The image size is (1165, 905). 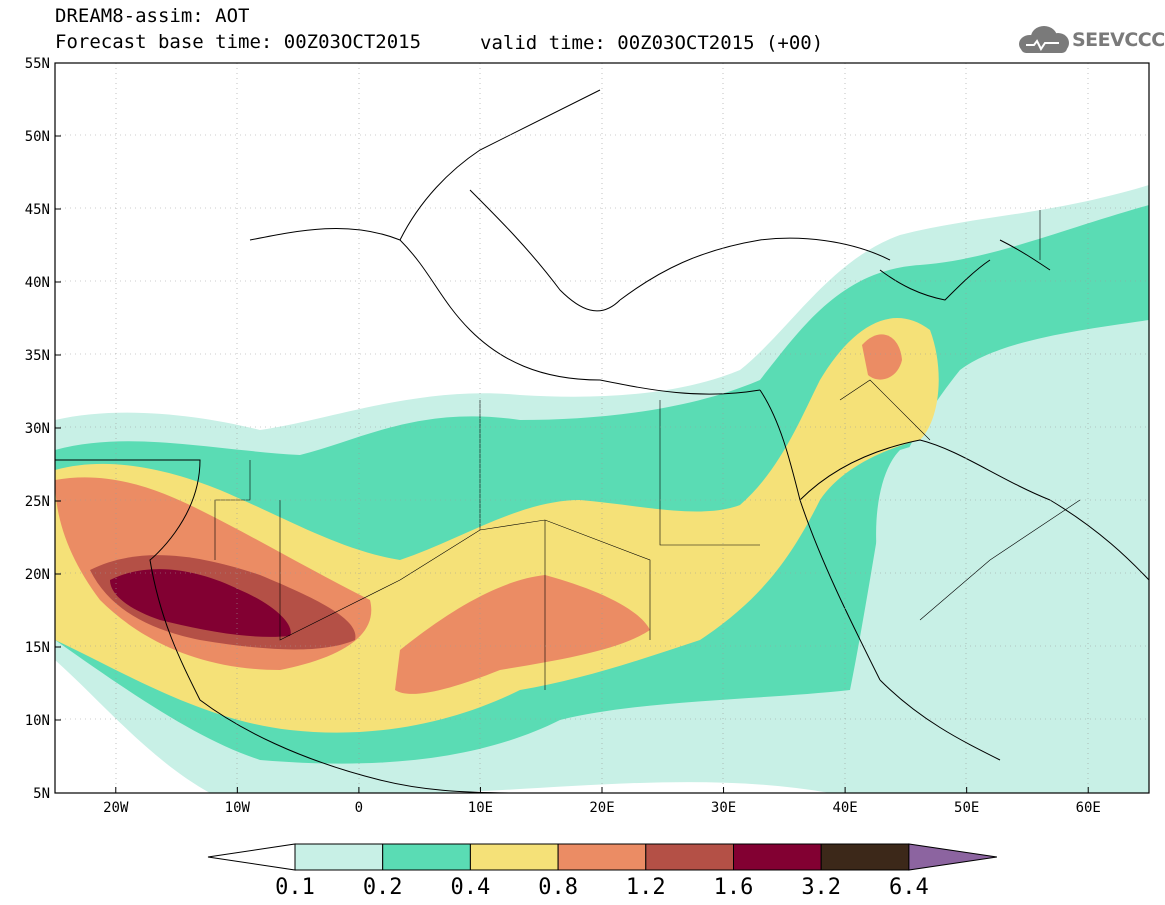 What do you see at coordinates (646, 887) in the screenshot?
I see `legend-label: 1.2` at bounding box center [646, 887].